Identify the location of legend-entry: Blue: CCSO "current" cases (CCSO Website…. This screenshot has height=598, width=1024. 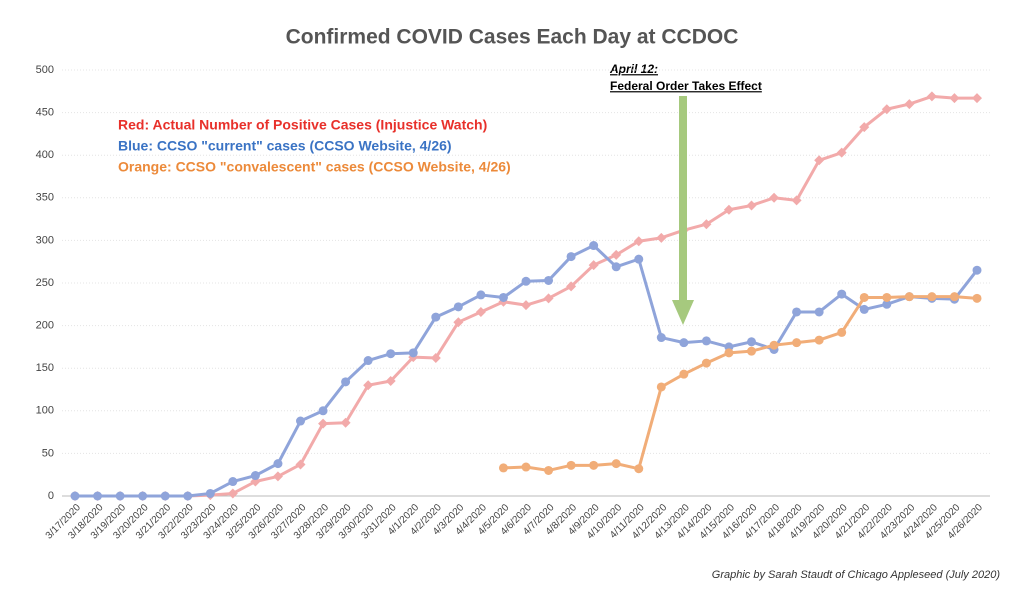
(285, 146).